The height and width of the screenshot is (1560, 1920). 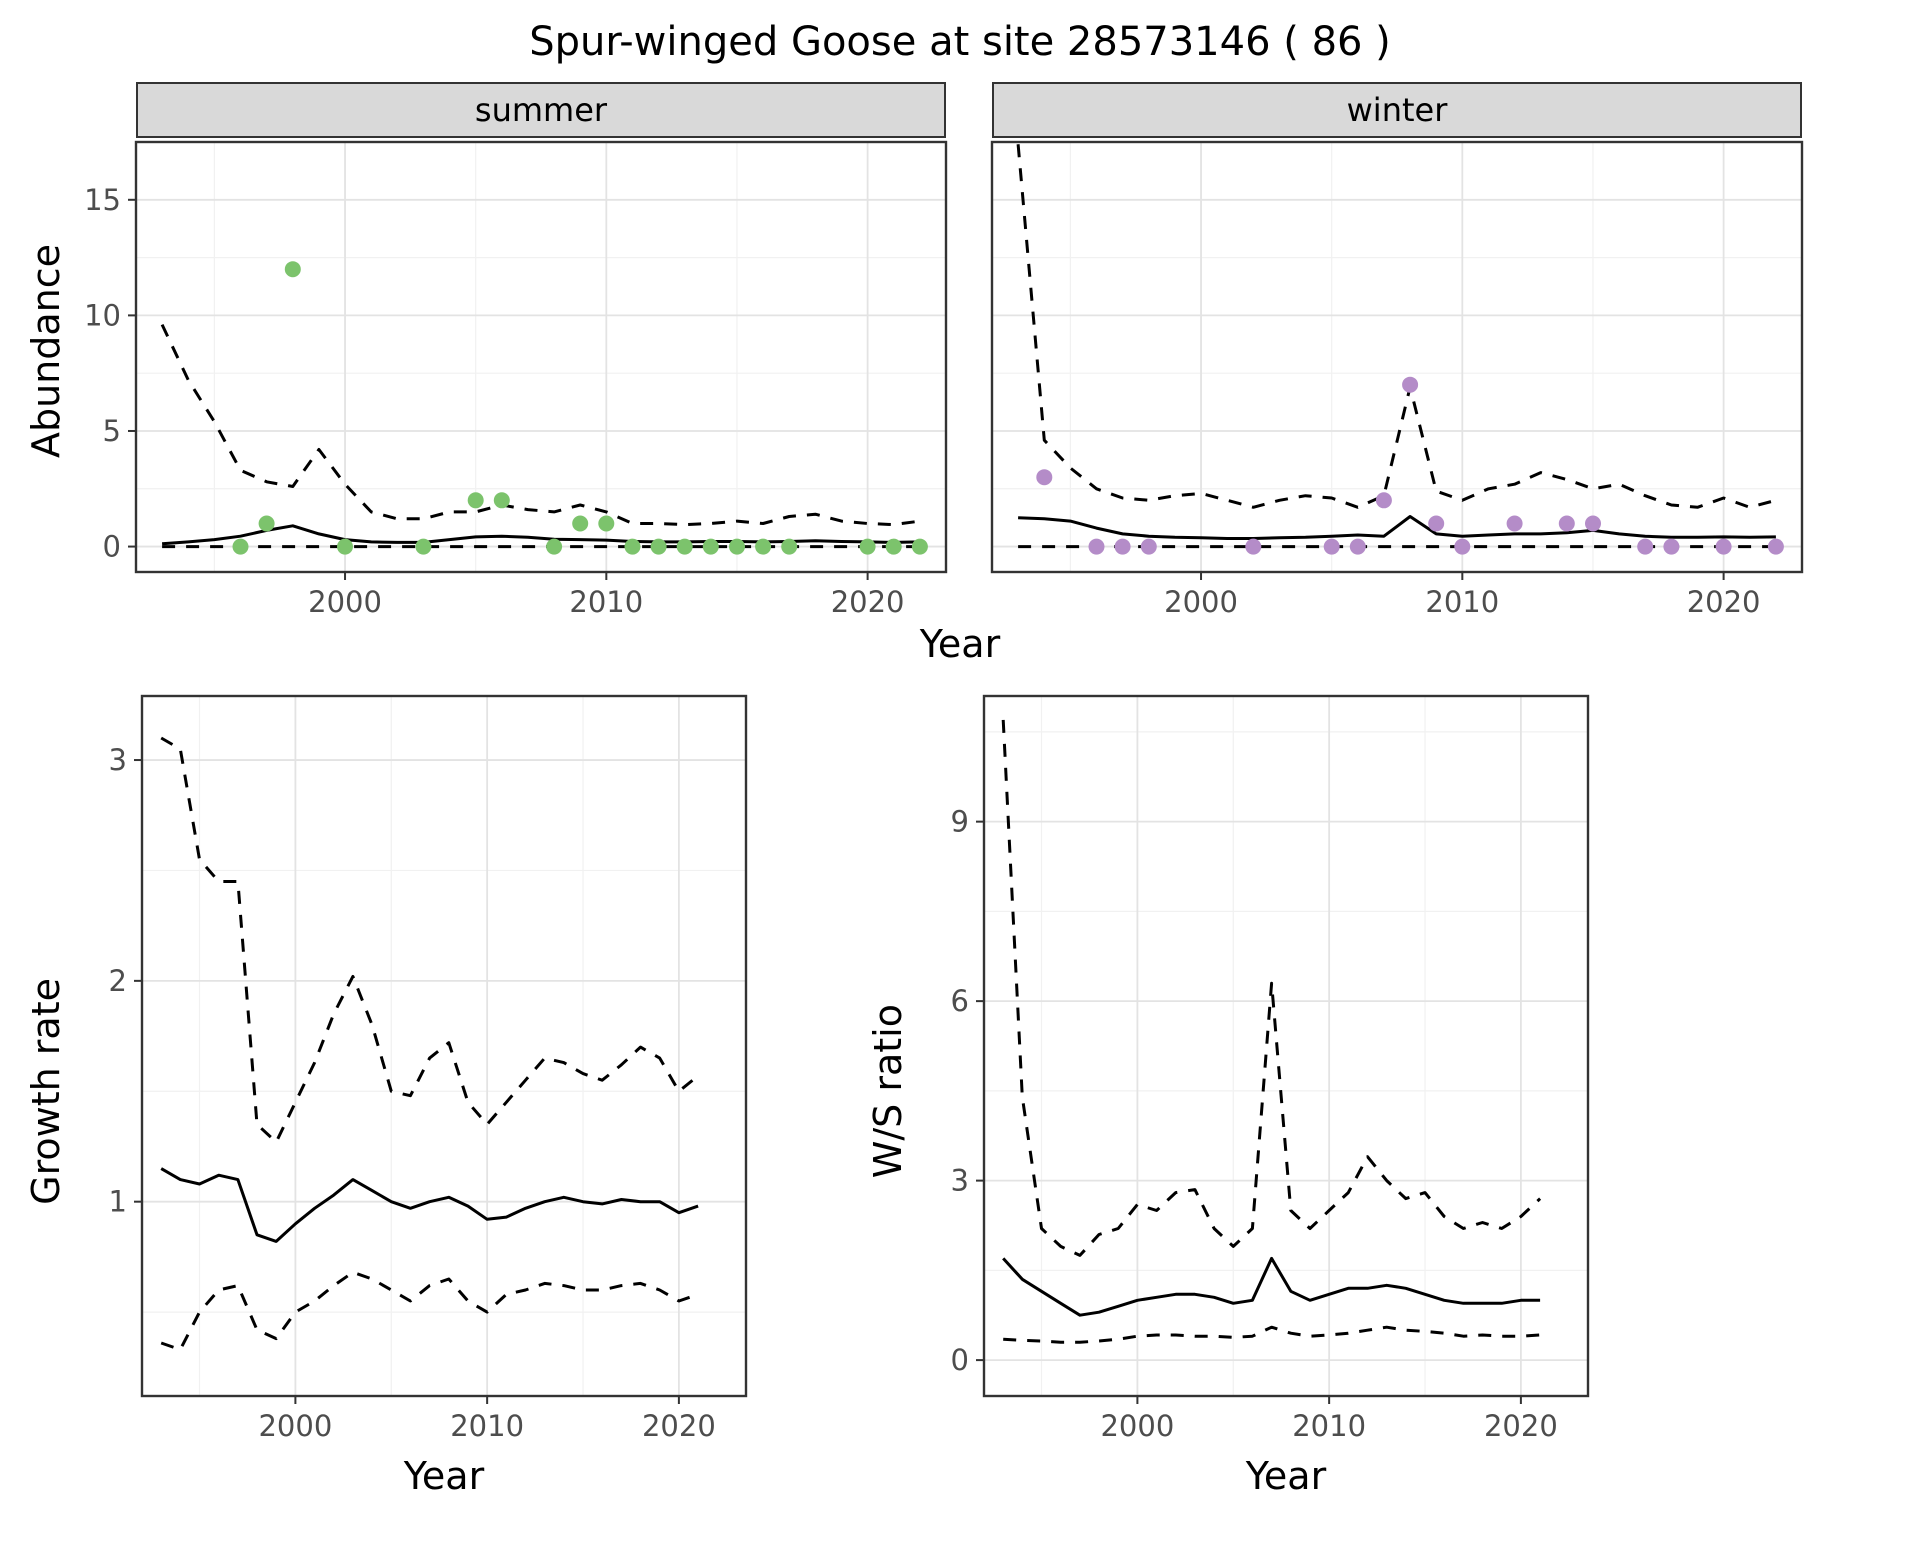 What do you see at coordinates (960, 644) in the screenshot?
I see `abundance-x-axis-label: Year` at bounding box center [960, 644].